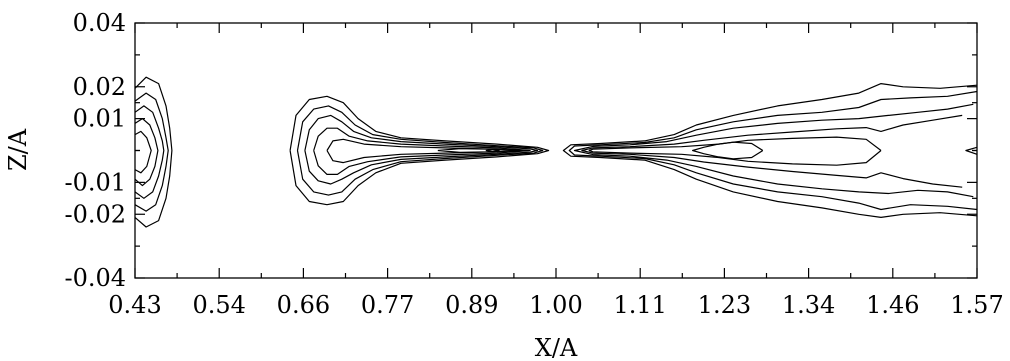  What do you see at coordinates (724, 305) in the screenshot?
I see `x-tick-label: 1.23` at bounding box center [724, 305].